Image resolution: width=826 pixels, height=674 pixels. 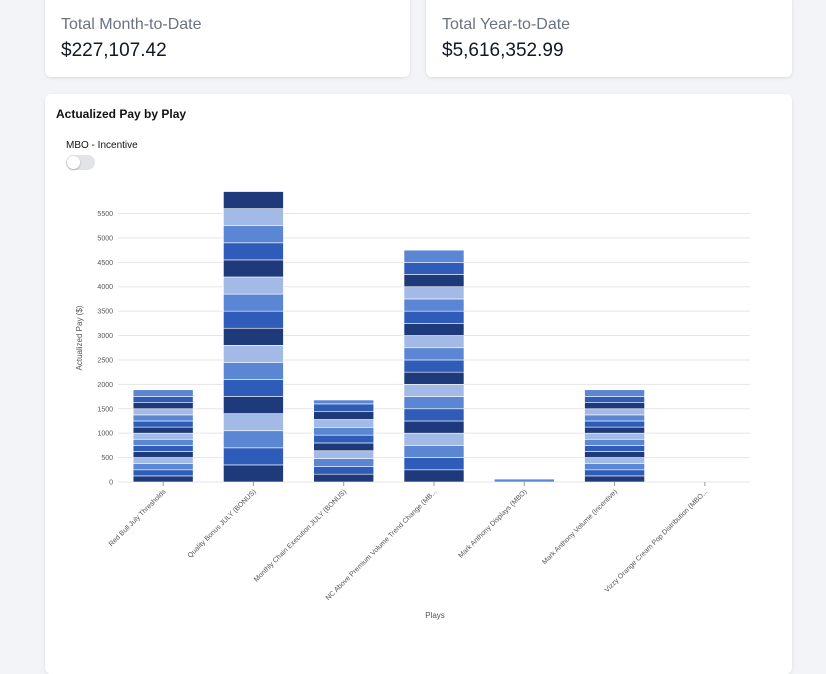 I want to click on mbo-incentive-toggle, so click(x=80, y=162).